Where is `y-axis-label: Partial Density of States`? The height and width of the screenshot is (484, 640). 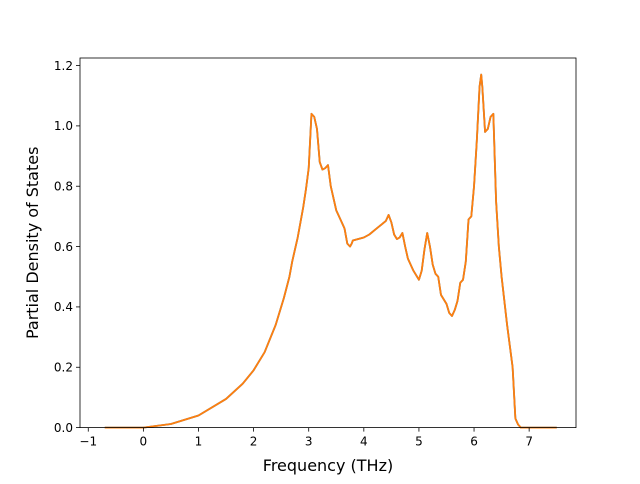 y-axis-label: Partial Density of States is located at coordinates (32, 243).